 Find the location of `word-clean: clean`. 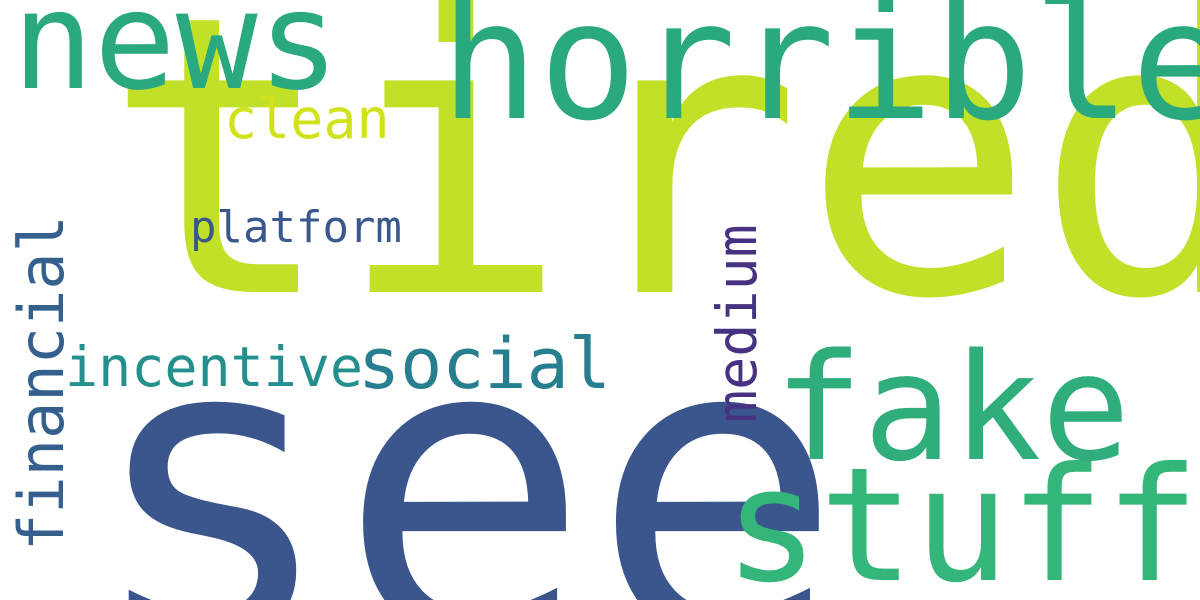

word-clean: clean is located at coordinates (307, 119).